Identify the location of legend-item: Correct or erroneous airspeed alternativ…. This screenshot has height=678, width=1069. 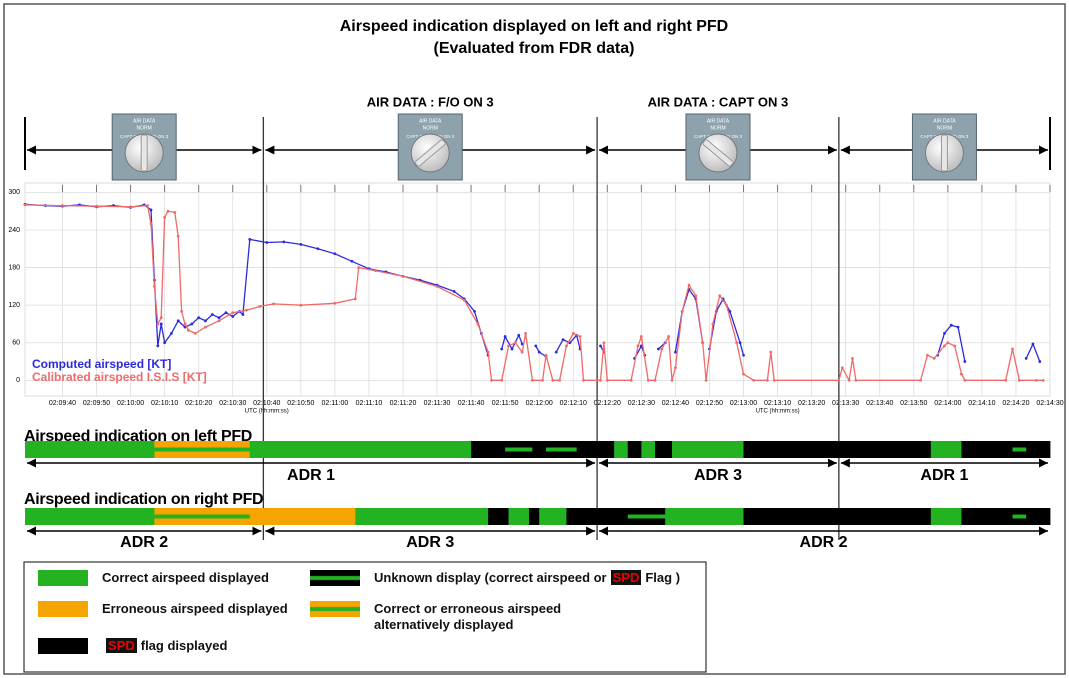
(470, 617).